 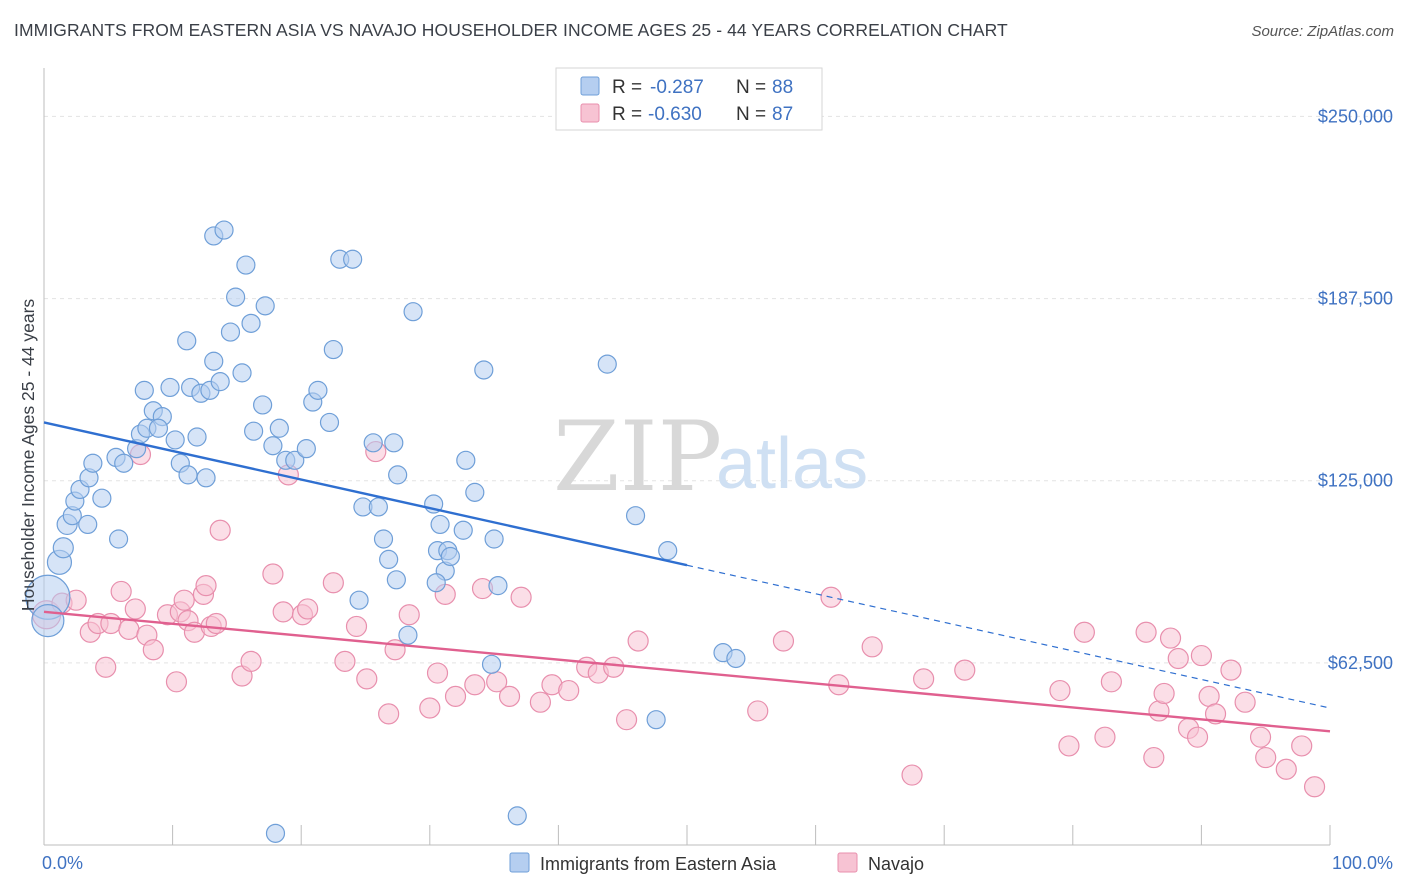 What do you see at coordinates (1355, 116) in the screenshot?
I see `y-tick-label-3: $250,000` at bounding box center [1355, 116].